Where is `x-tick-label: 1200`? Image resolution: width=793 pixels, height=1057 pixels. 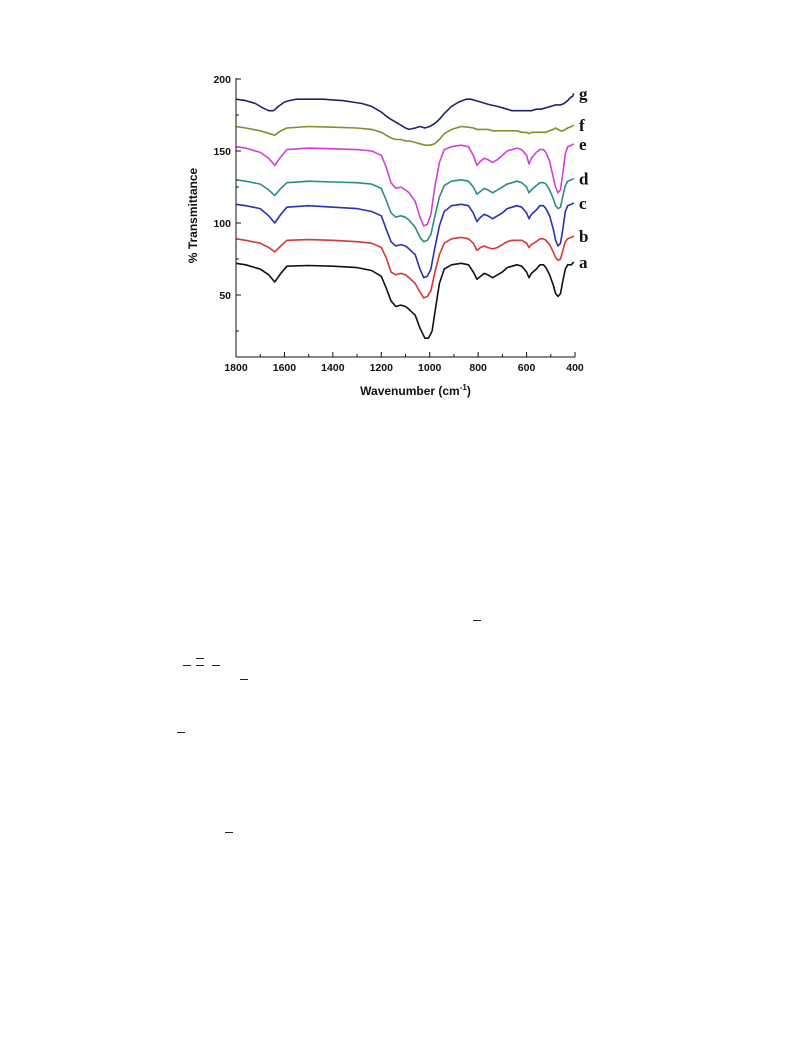 x-tick-label: 1200 is located at coordinates (382, 368).